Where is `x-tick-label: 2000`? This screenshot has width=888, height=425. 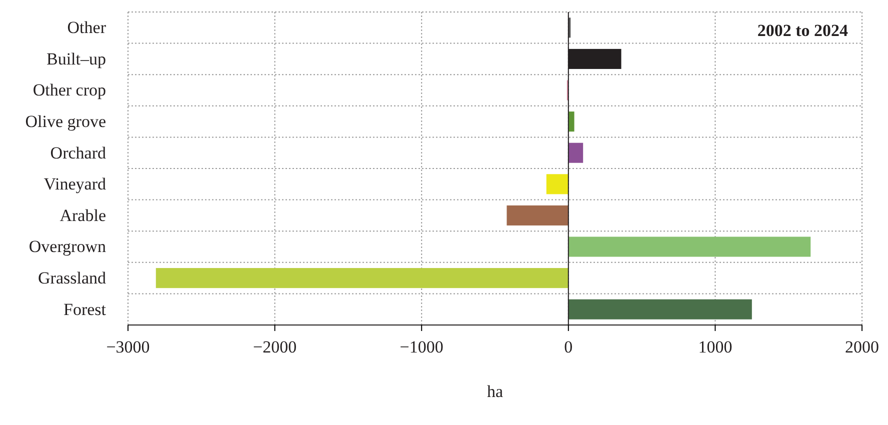 x-tick-label: 2000 is located at coordinates (862, 347).